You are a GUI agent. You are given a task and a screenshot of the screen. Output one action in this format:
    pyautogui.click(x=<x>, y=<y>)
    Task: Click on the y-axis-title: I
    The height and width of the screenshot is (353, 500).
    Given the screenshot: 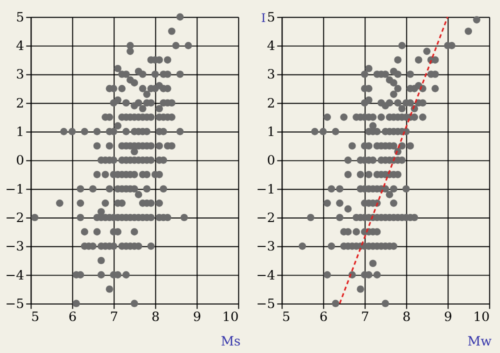 What is the action you would take?
    pyautogui.click(x=263, y=17)
    